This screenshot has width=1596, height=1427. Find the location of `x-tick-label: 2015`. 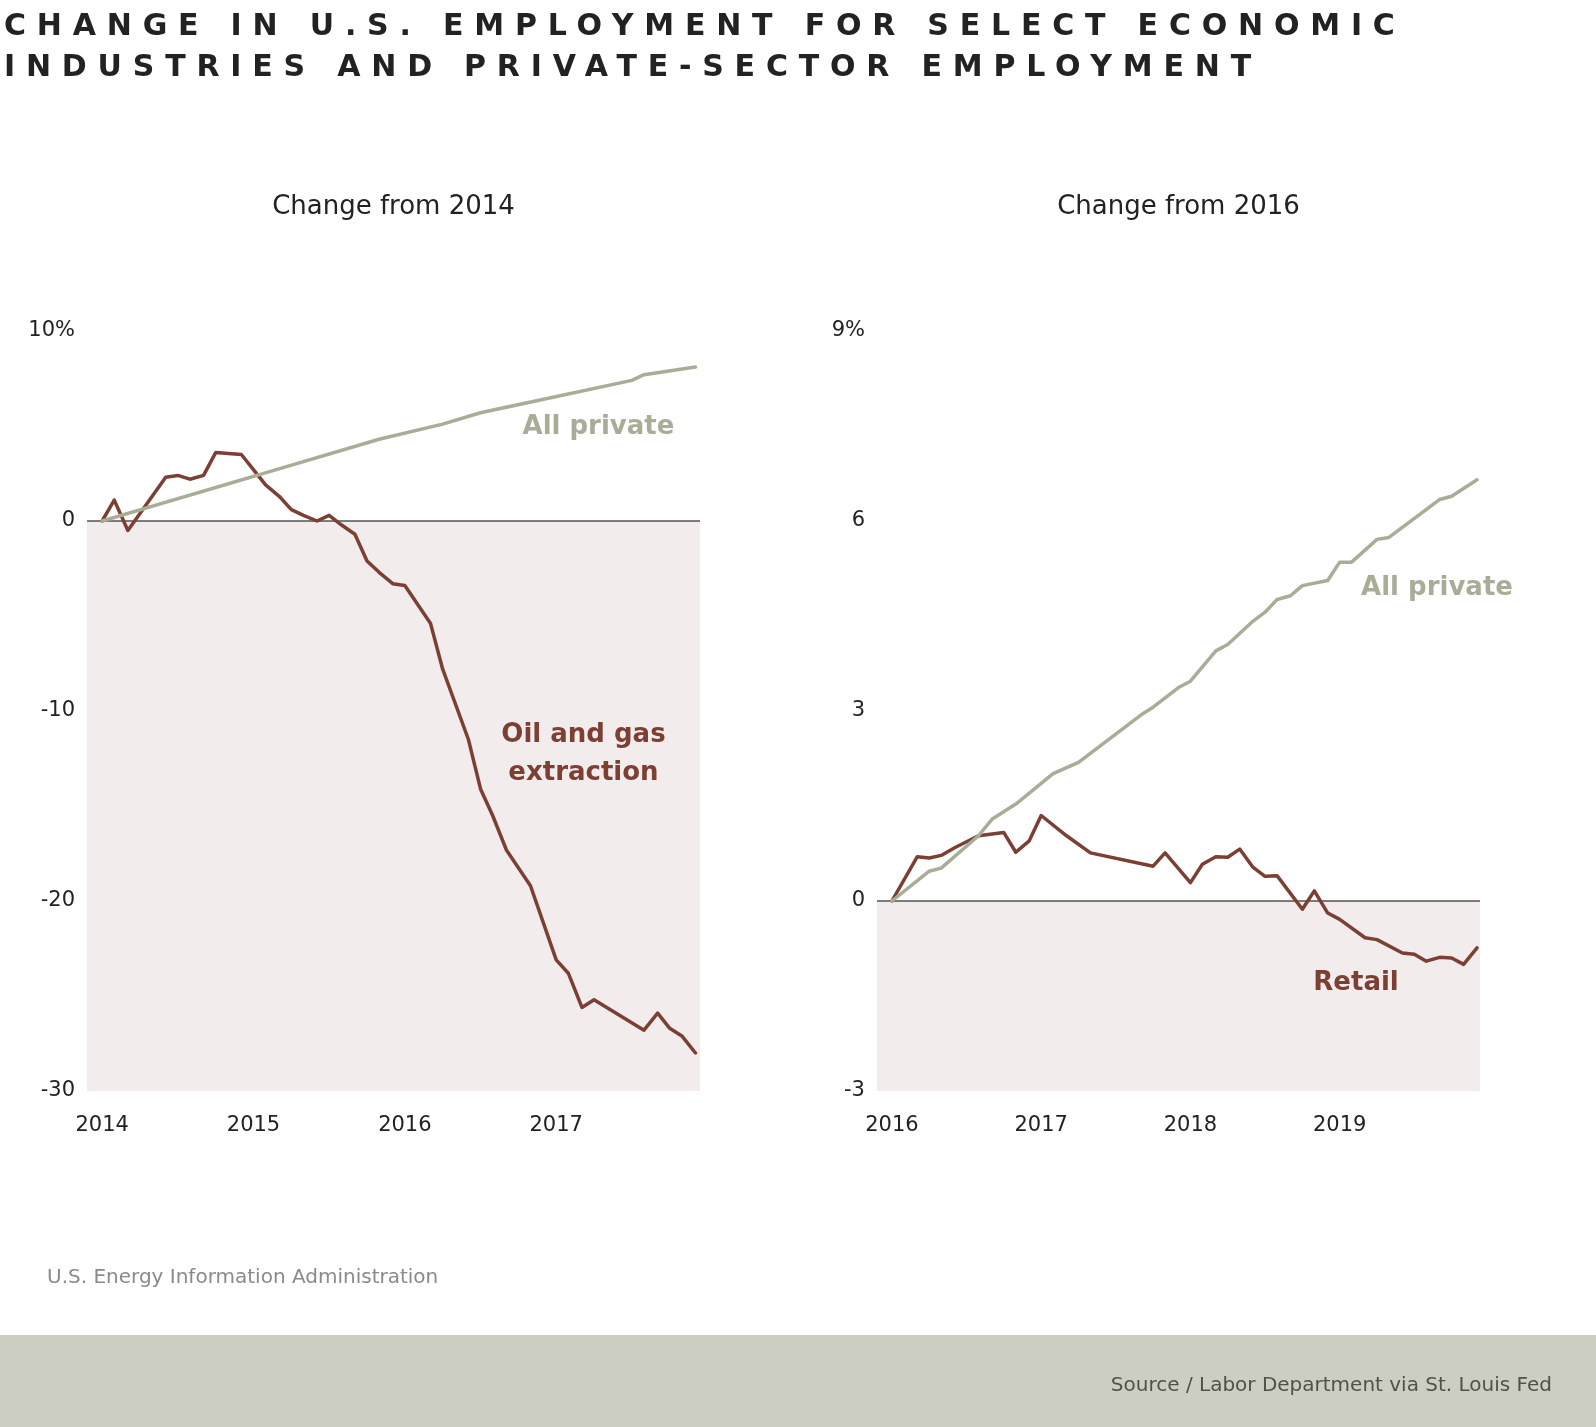

x-tick-label: 2015 is located at coordinates (253, 1124).